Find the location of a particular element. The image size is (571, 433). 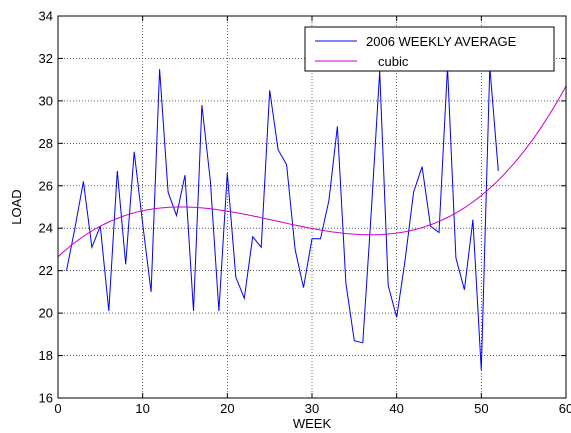

legend: 2006 WEEKLY AVERAGE cubic is located at coordinates (429, 49).